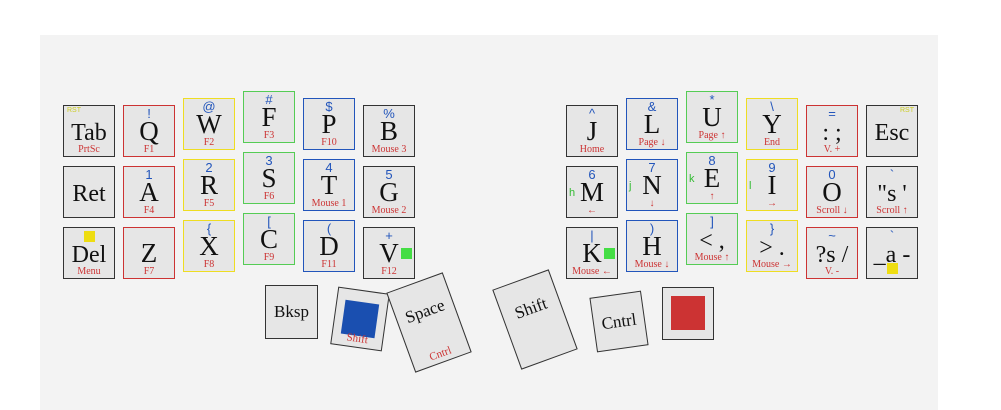 The width and height of the screenshot is (1001, 410). I want to click on key-s: 3 S F6, so click(269, 178).